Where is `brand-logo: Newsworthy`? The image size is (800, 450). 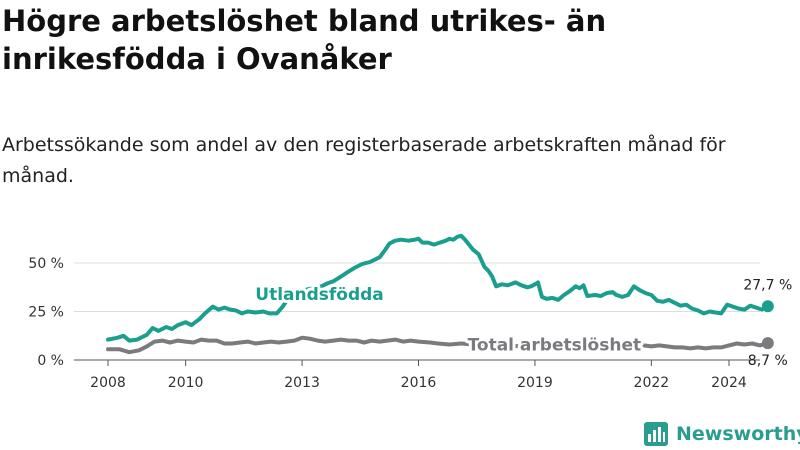
brand-logo: Newsworthy is located at coordinates (722, 434).